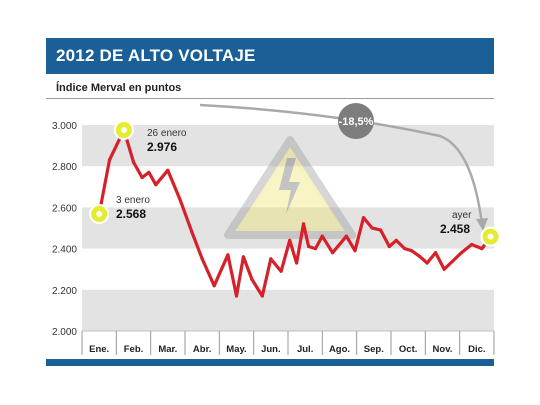 This screenshot has height=405, width=540. What do you see at coordinates (119, 88) in the screenshot?
I see `chart-subtitle: Índice Merval en puntos` at bounding box center [119, 88].